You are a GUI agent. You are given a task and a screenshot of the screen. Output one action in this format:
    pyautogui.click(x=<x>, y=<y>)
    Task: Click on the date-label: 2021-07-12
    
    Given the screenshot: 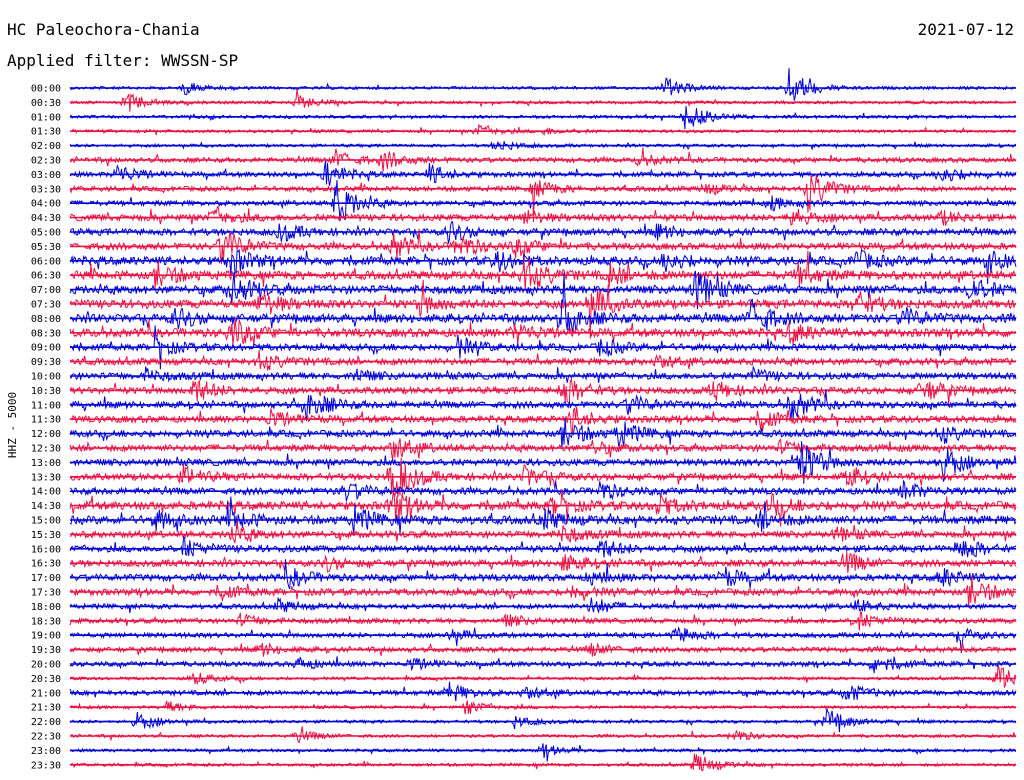 What is the action you would take?
    pyautogui.click(x=965, y=29)
    